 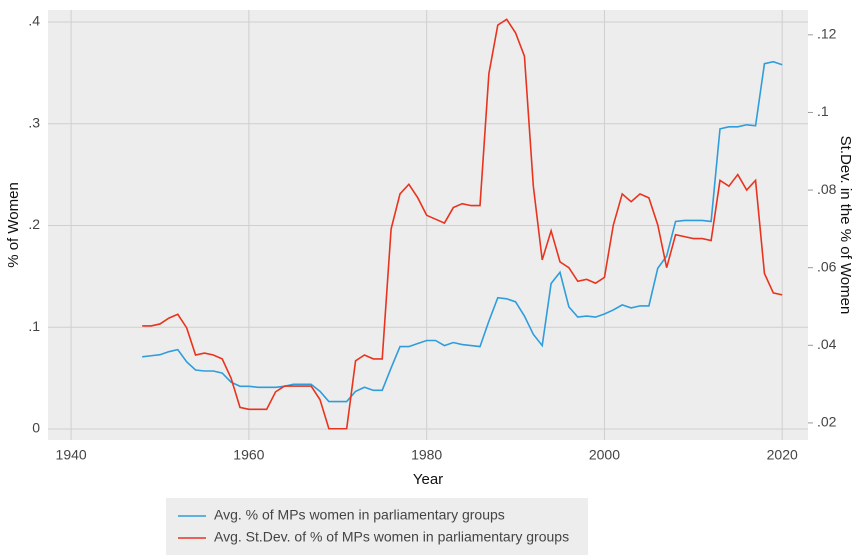 I want to click on y2-tick-label: .02, so click(x=827, y=422).